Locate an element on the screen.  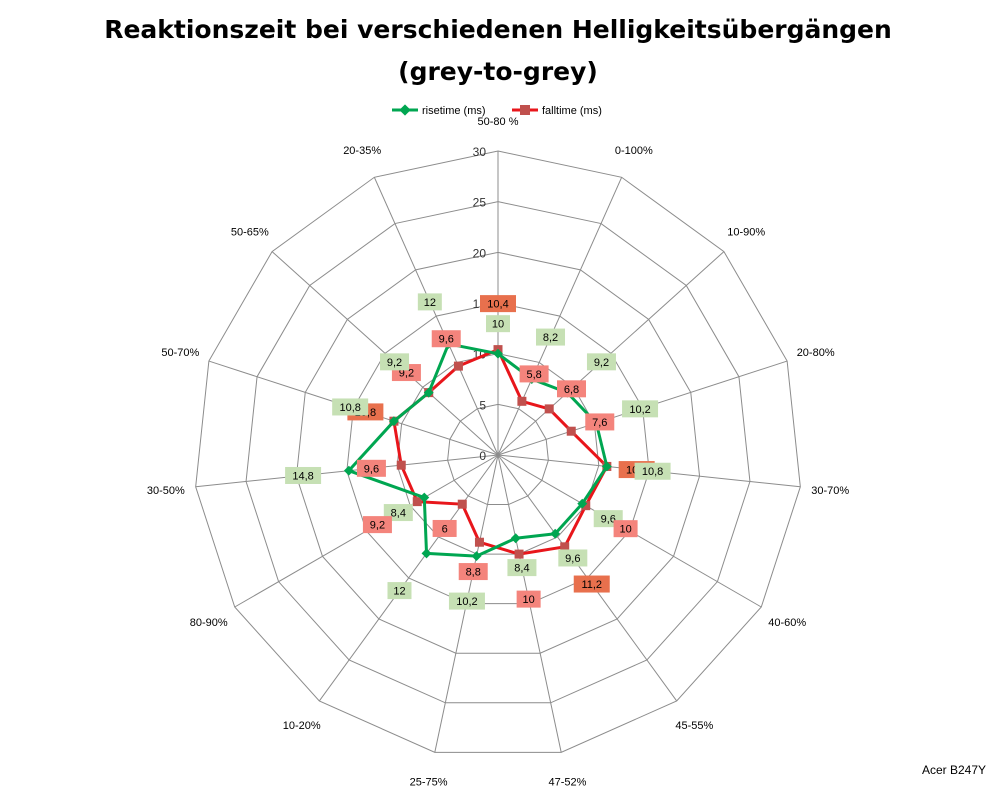
legend-falltime-label: falltime (ms) is located at coordinates (572, 111).